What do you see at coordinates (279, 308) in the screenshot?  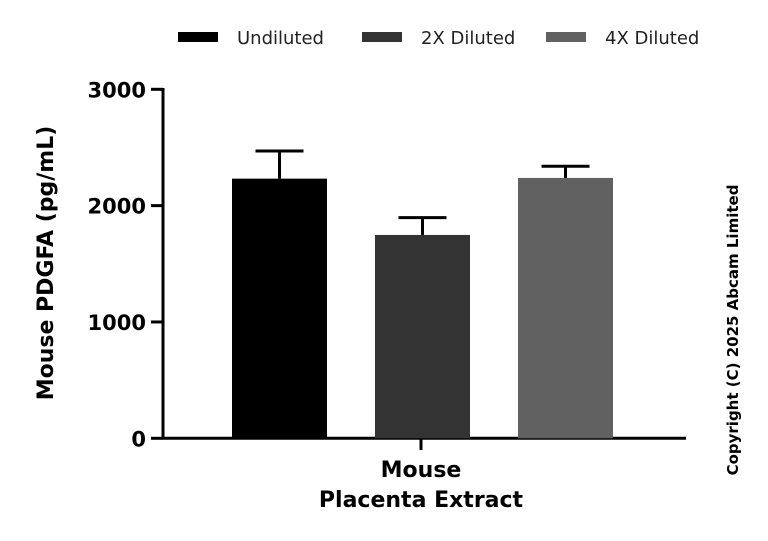 I see `bar-undiluted` at bounding box center [279, 308].